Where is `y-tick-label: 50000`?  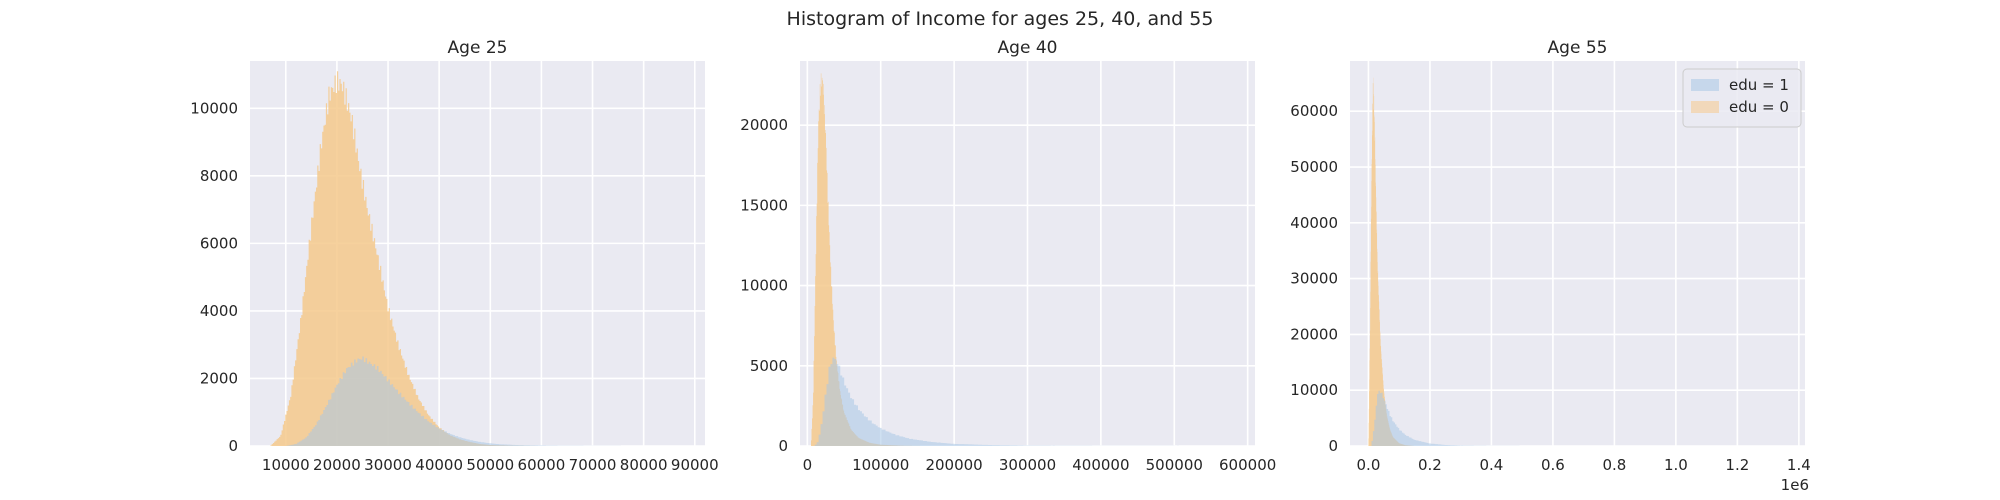 y-tick-label: 50000 is located at coordinates (1314, 167).